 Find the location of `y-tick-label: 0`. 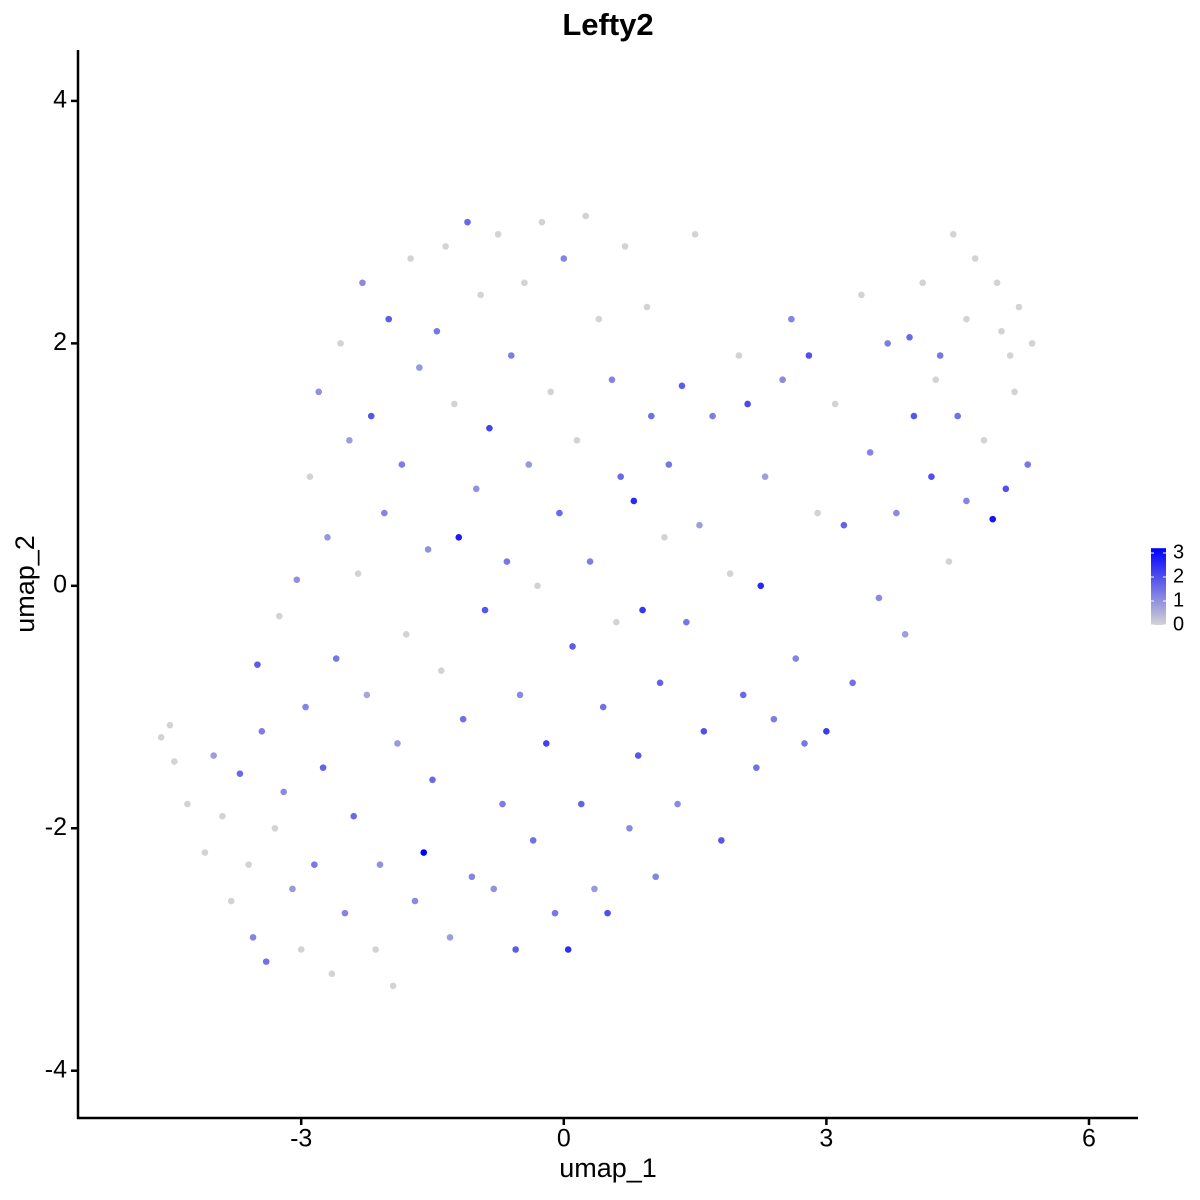

y-tick-label: 0 is located at coordinates (60, 584).